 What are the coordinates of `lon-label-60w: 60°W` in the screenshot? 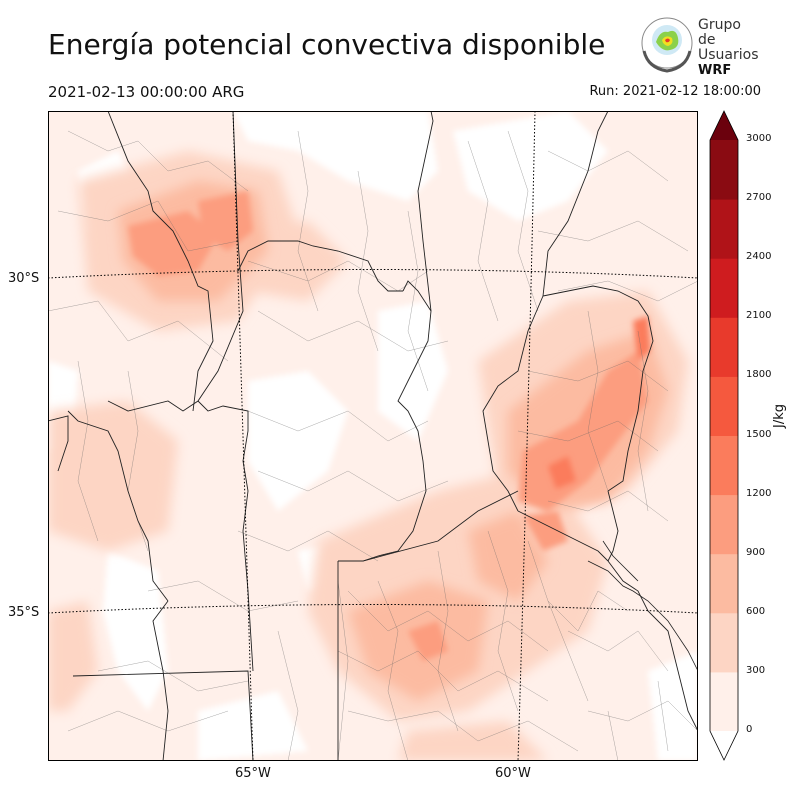 It's located at (513, 773).